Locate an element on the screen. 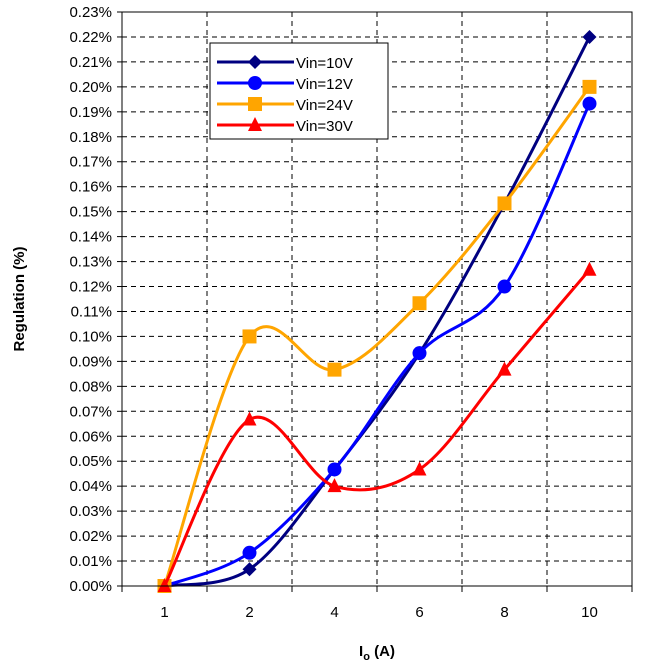  y-tick-label: 0.14% is located at coordinates (90, 237).